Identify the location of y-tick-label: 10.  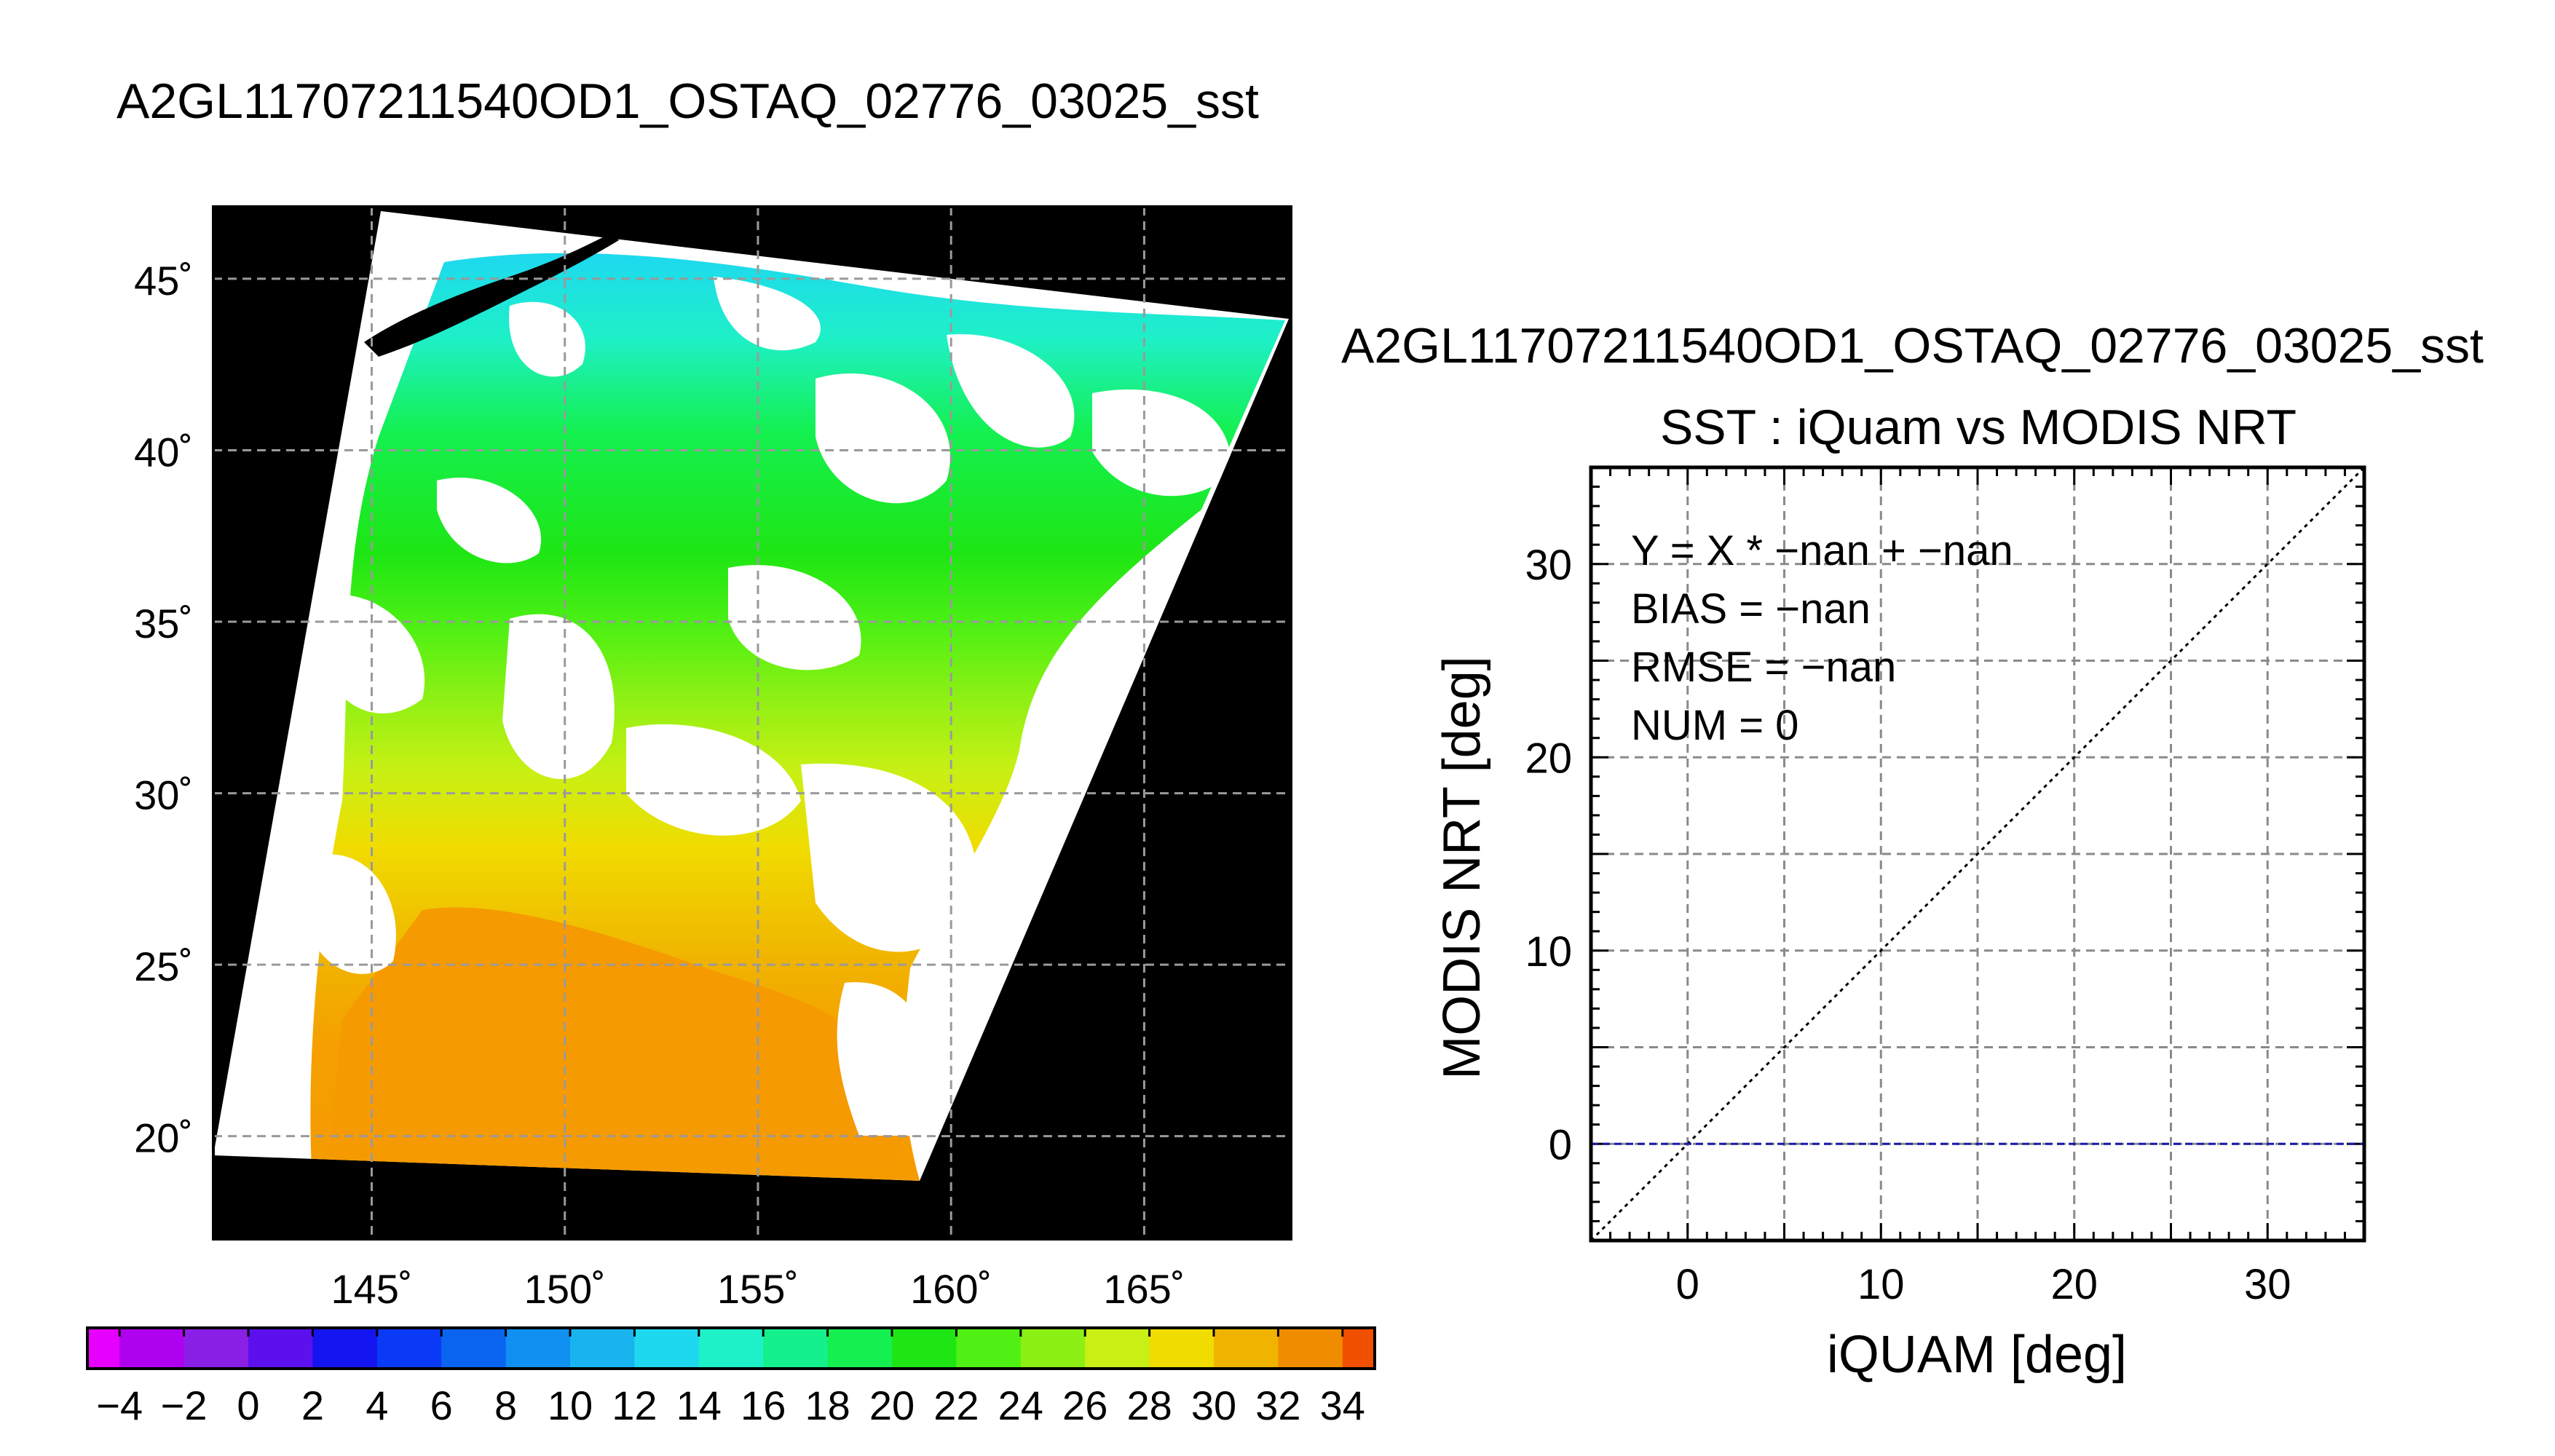
(1548, 952).